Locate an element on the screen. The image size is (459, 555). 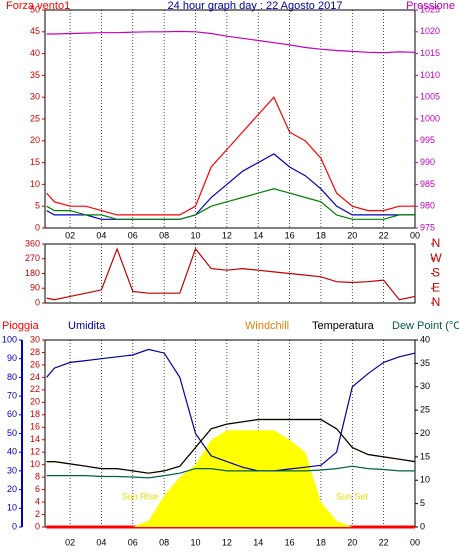
y-tick-label: 360 is located at coordinates (32, 243).